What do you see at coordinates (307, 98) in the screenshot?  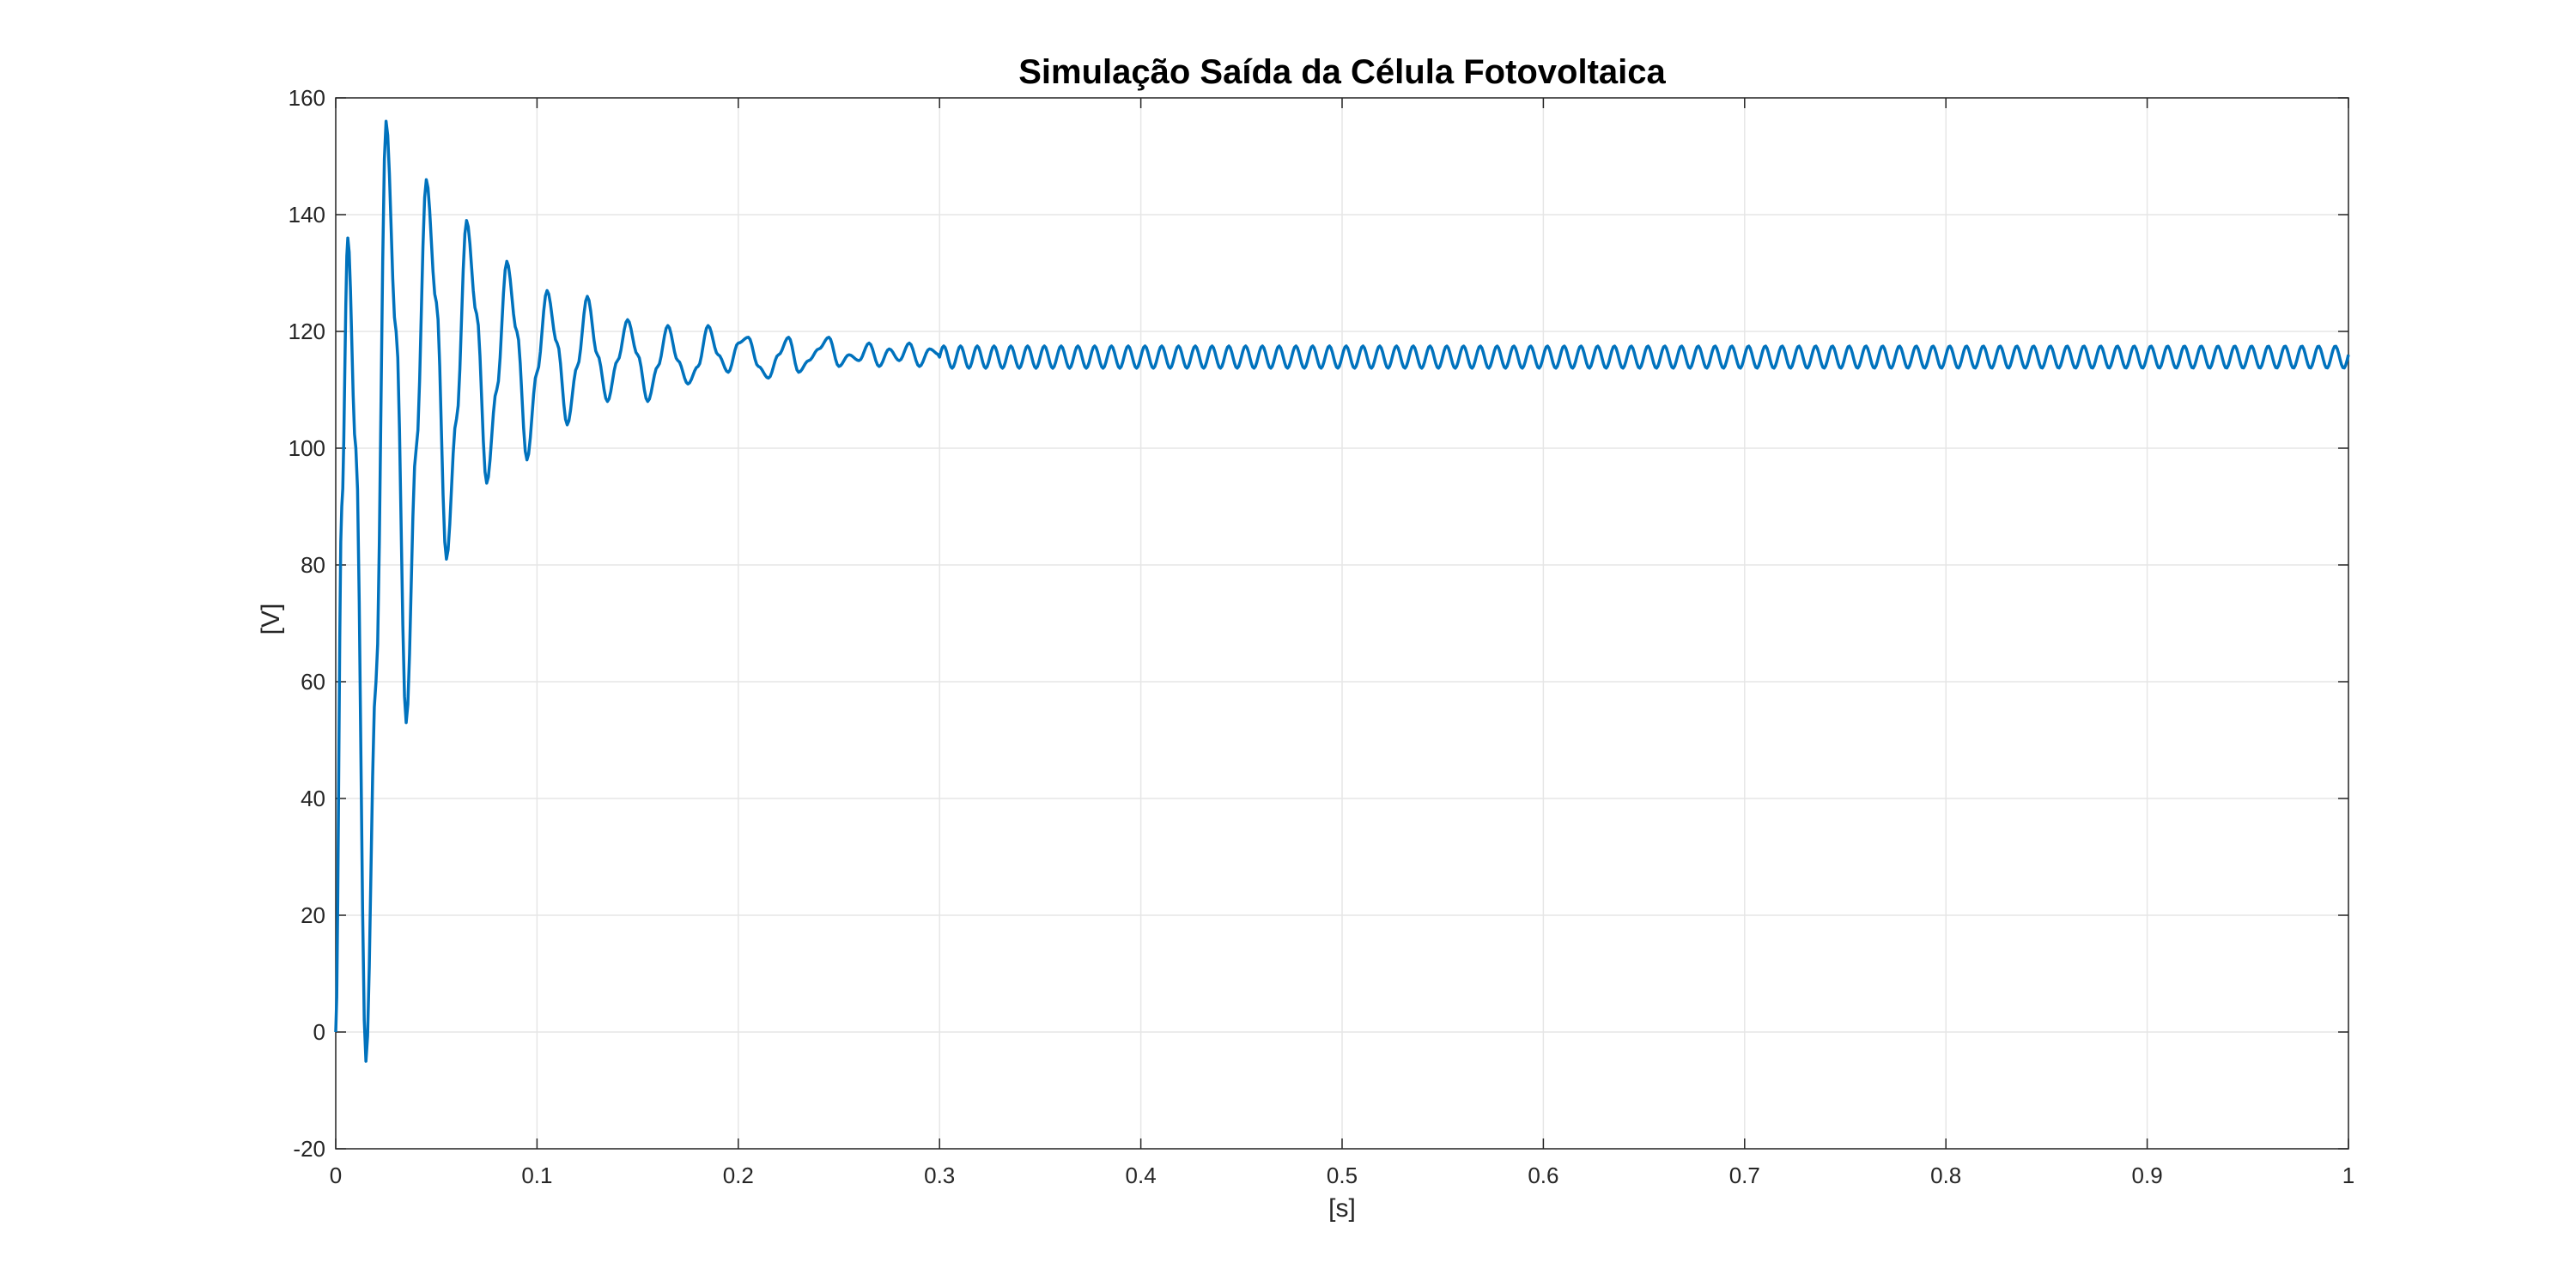 I see `y-tick-label: 160` at bounding box center [307, 98].